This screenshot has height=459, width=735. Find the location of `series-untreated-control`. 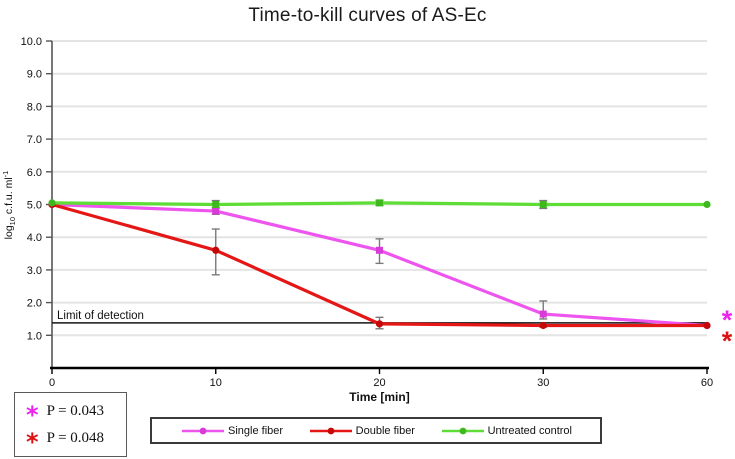

series-untreated-control is located at coordinates (379, 204).